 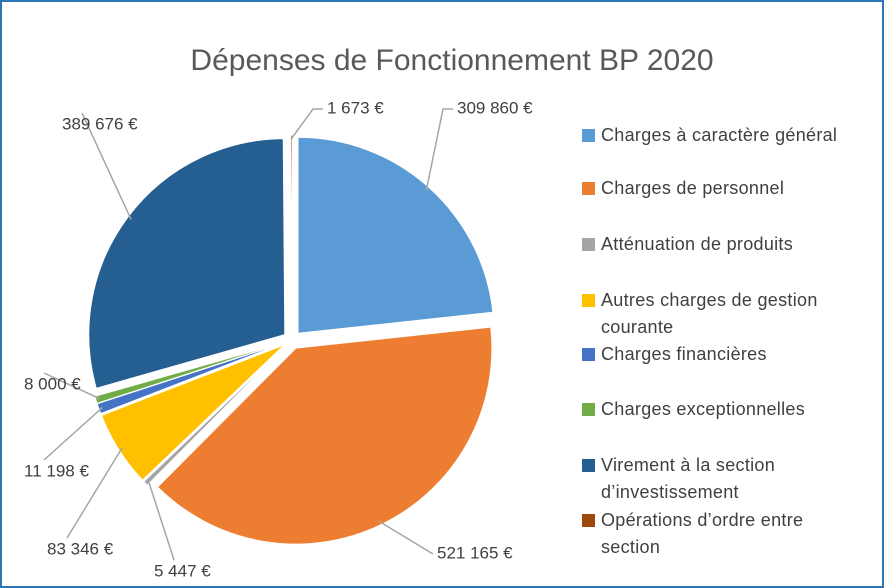 I want to click on data-label: 389 676 €, so click(x=100, y=123).